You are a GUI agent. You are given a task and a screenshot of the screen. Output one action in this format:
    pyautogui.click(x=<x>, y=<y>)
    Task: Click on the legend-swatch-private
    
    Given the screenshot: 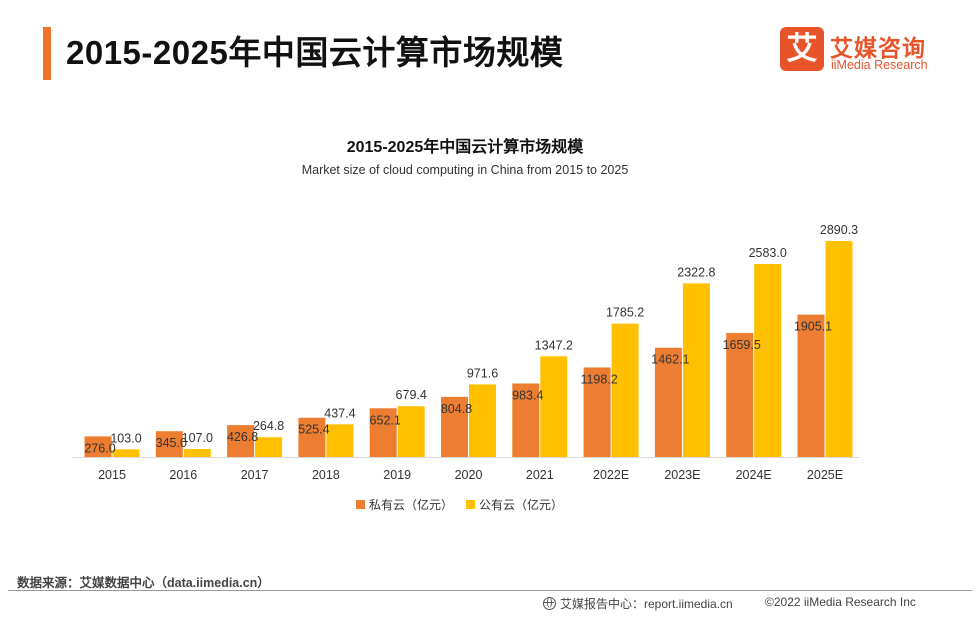 What is the action you would take?
    pyautogui.click(x=360, y=504)
    